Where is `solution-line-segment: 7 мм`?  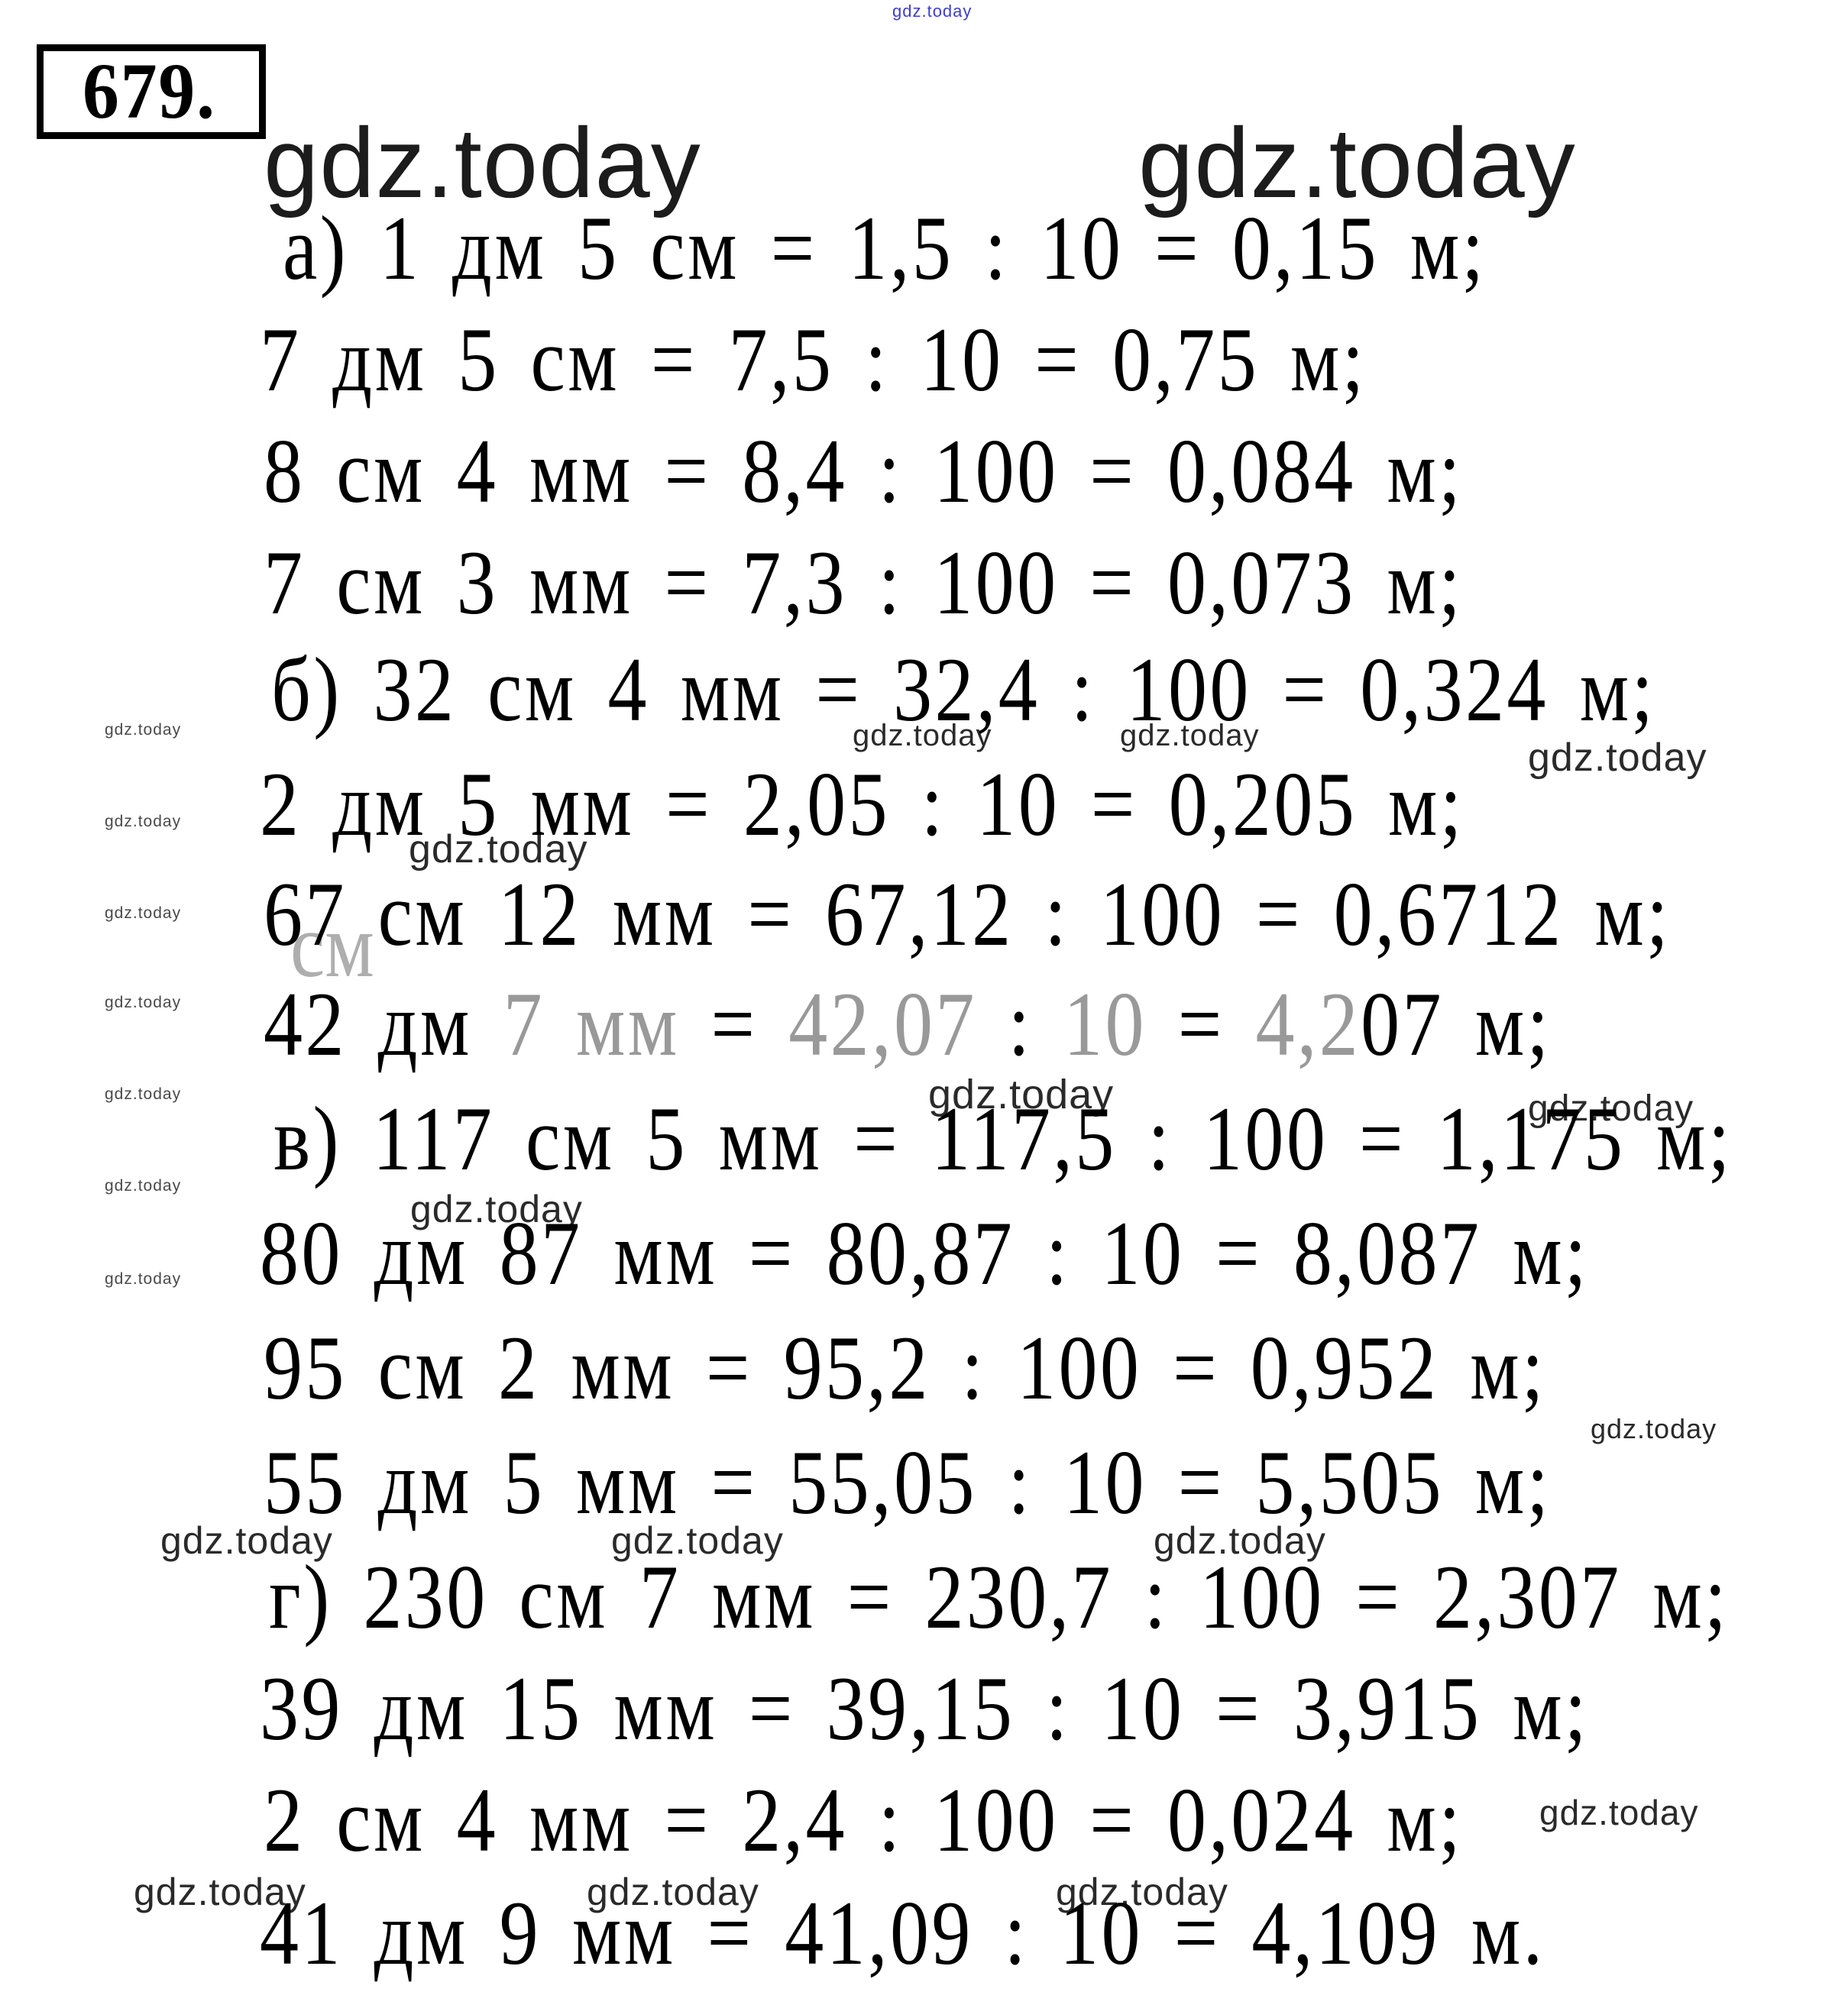
solution-line-segment: 7 мм is located at coordinates (607, 1024).